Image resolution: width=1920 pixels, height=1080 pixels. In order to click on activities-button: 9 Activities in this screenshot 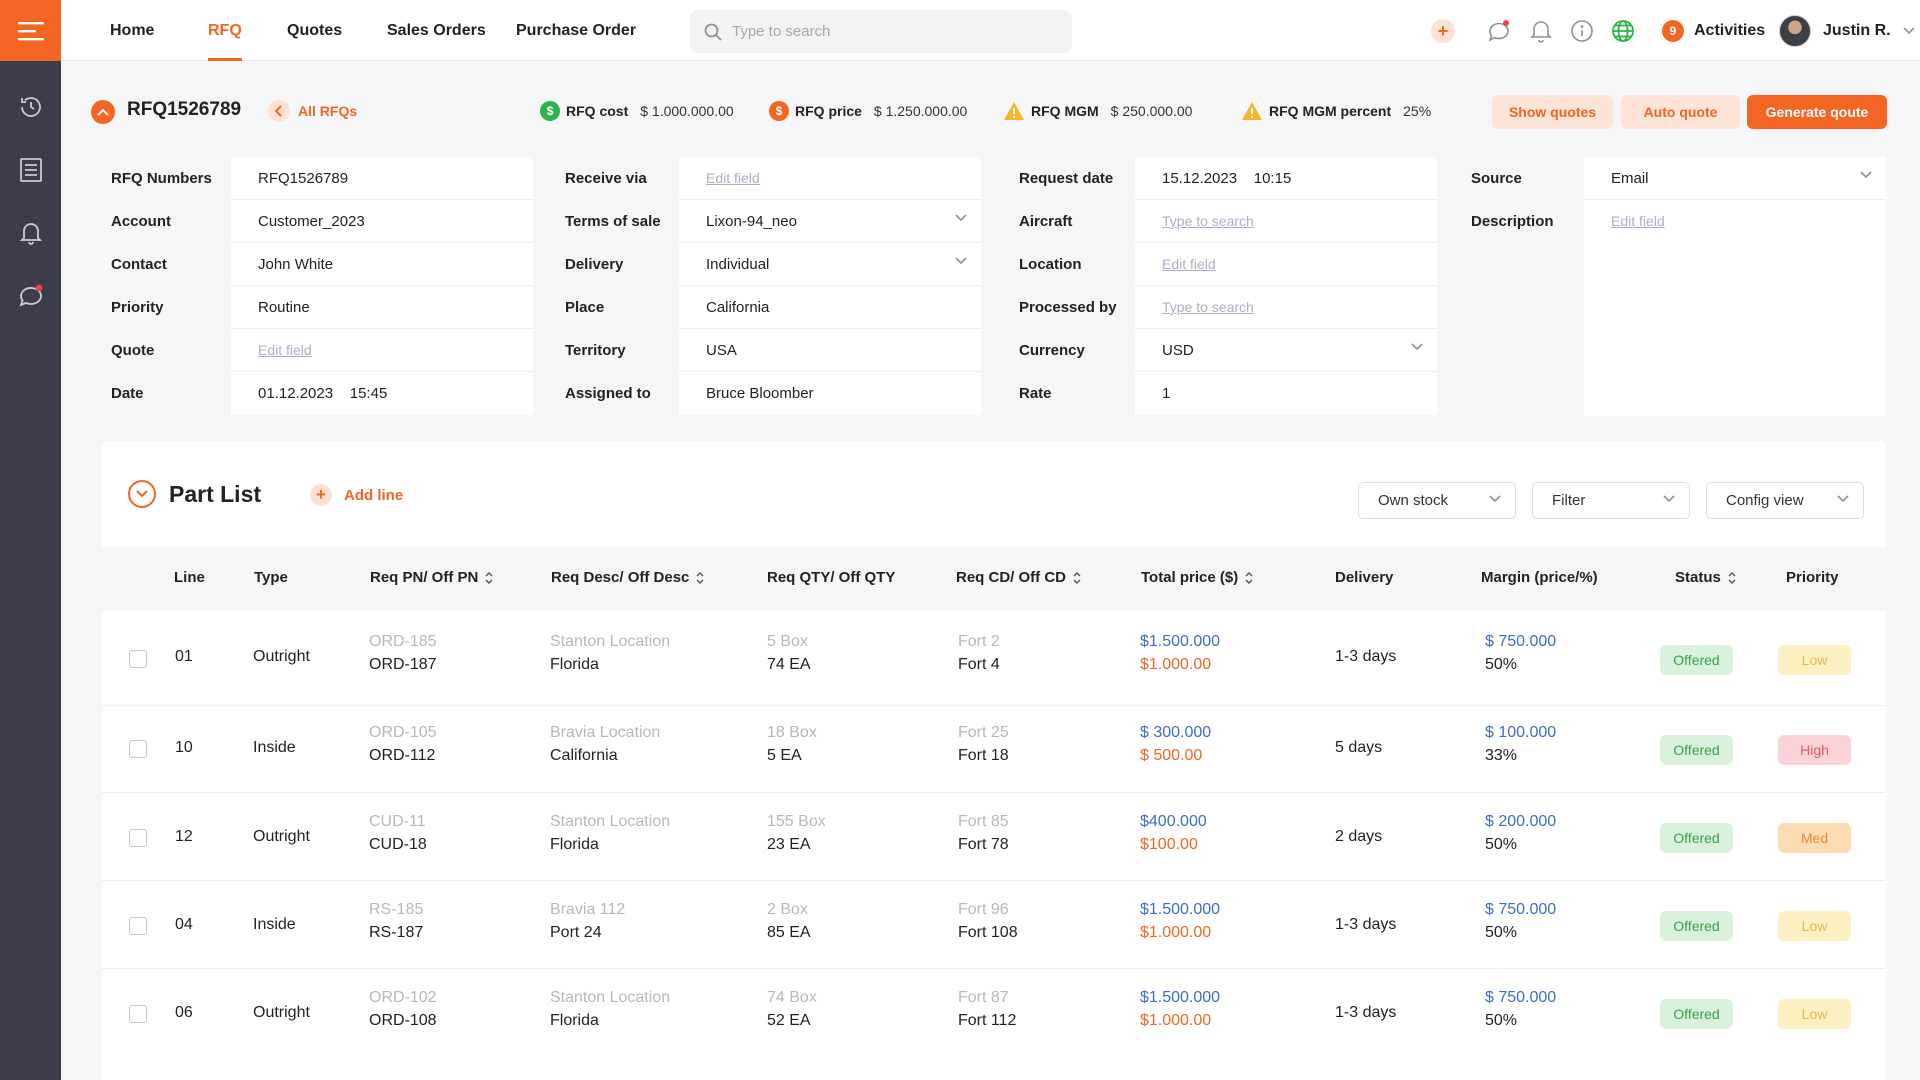, I will do `click(1713, 30)`.